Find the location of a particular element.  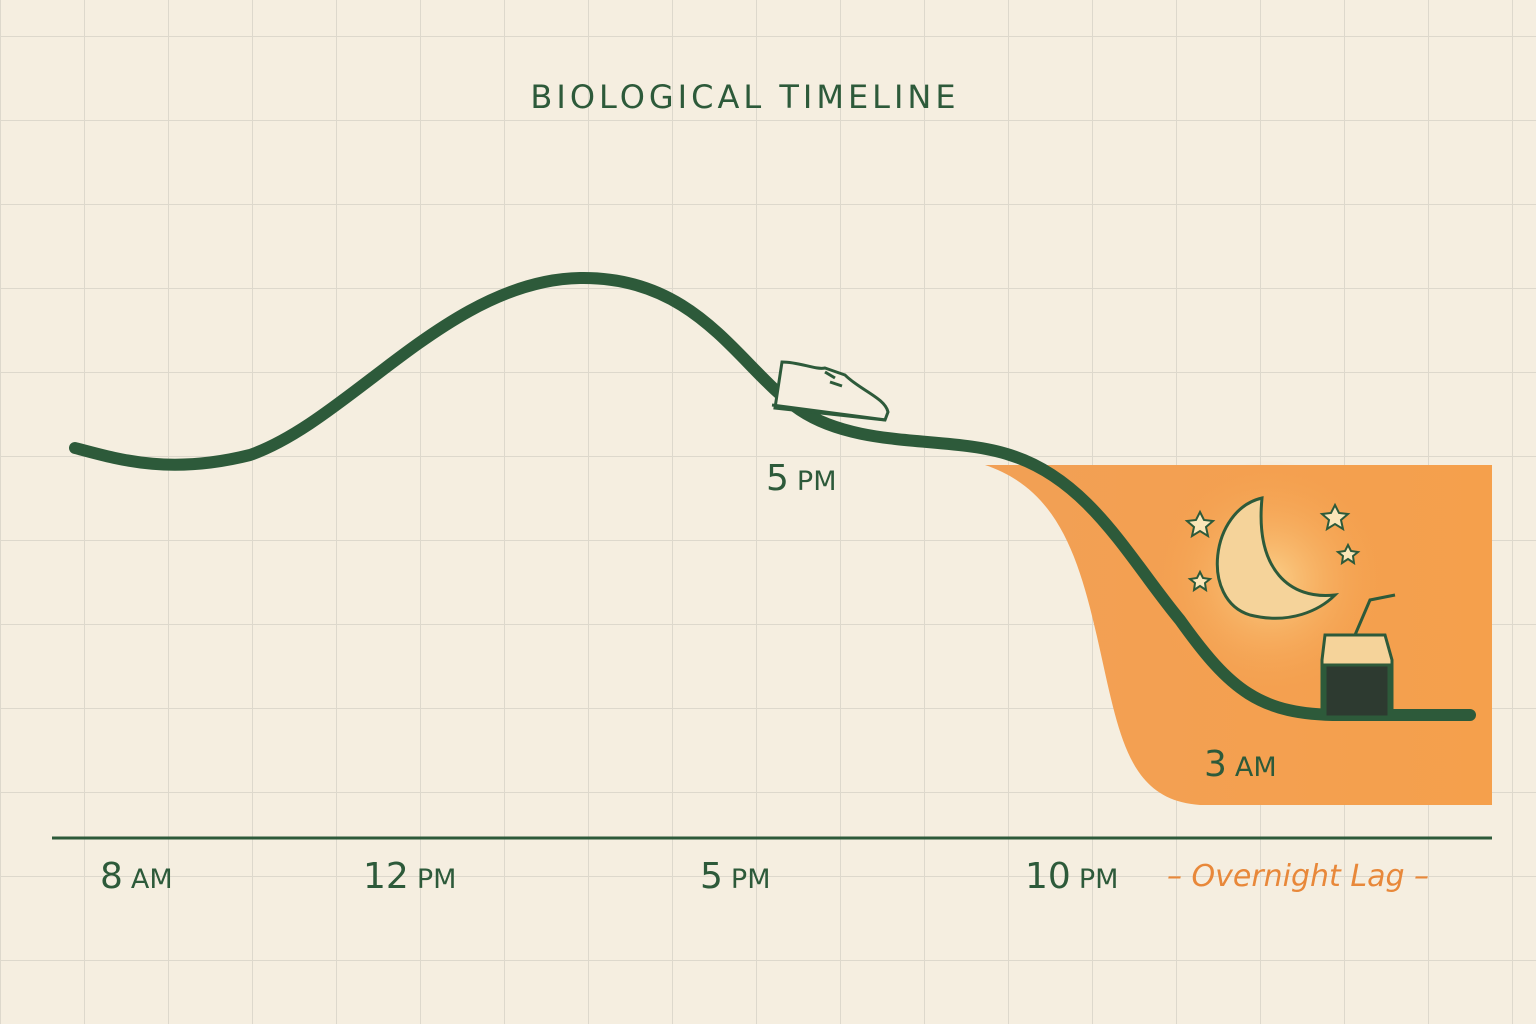

axis-label-suffix: AM is located at coordinates (152, 879).